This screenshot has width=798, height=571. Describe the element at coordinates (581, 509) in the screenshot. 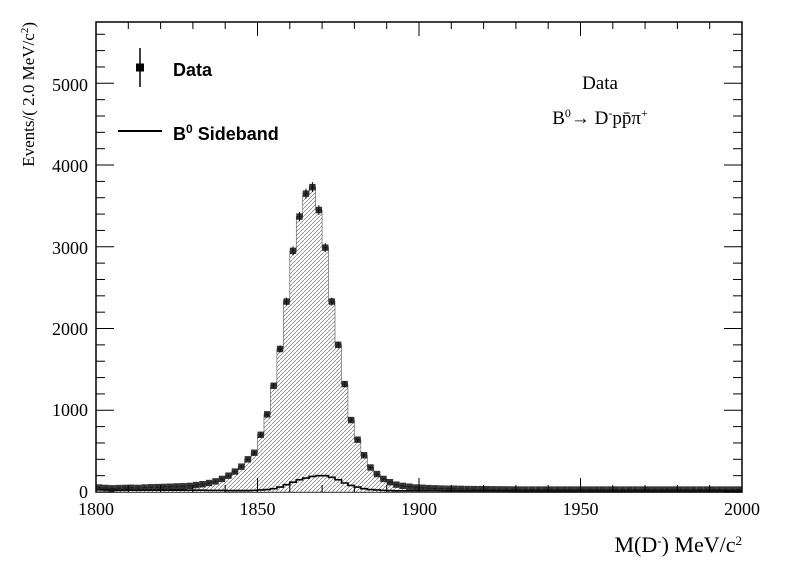

I see `x-tick-label: 1950` at that location.